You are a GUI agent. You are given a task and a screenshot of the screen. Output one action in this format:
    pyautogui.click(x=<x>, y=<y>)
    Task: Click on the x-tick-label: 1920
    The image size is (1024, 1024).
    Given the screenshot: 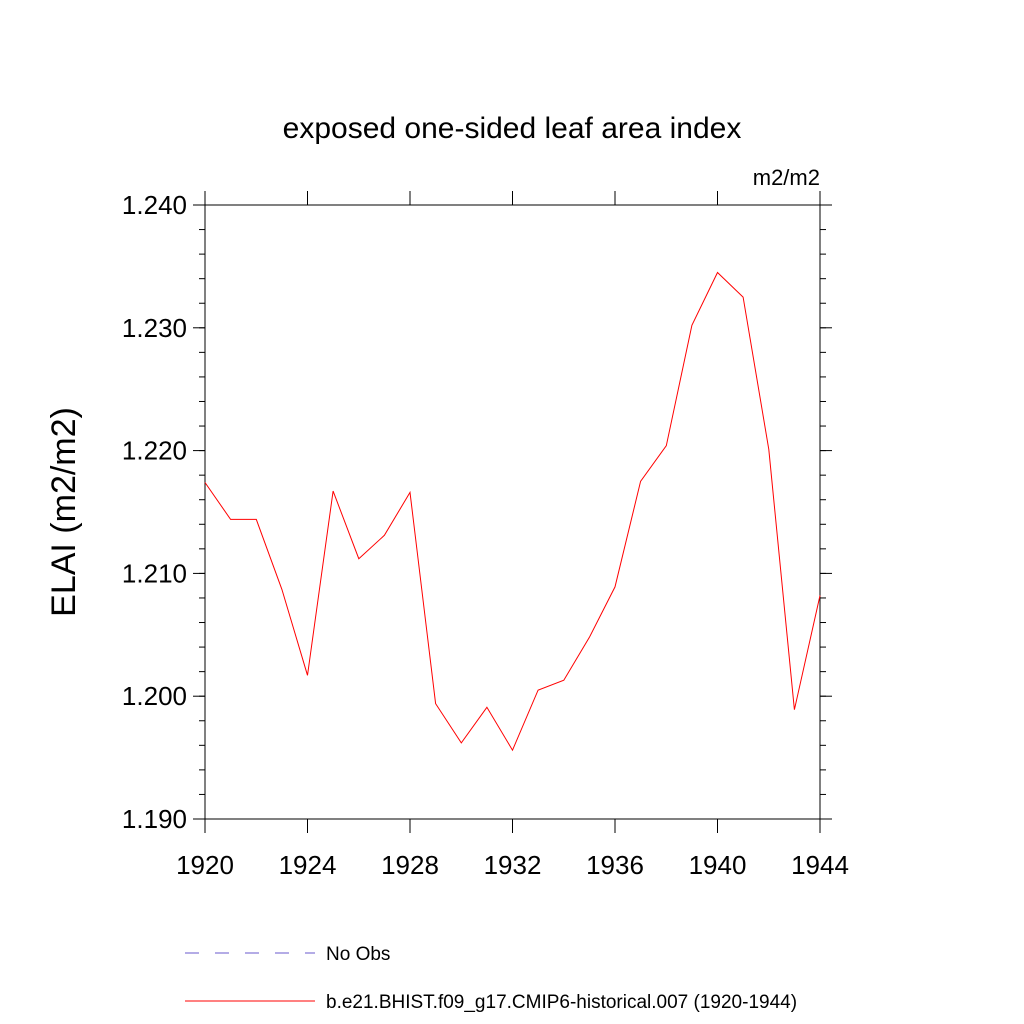 What is the action you would take?
    pyautogui.click(x=205, y=865)
    